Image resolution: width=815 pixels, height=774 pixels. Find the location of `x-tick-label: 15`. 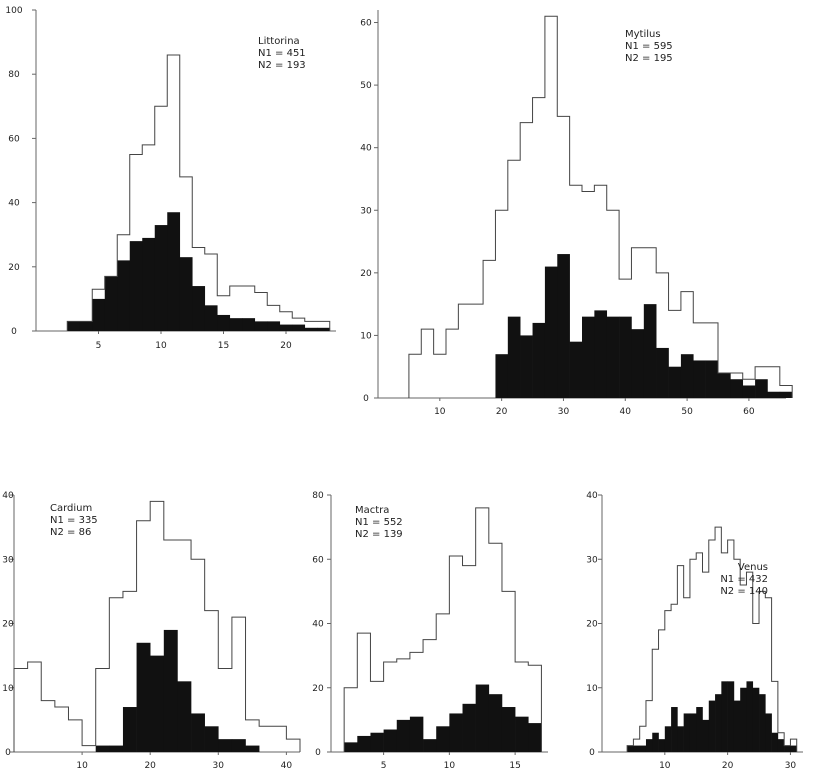

x-tick-label: 15 is located at coordinates (514, 766).